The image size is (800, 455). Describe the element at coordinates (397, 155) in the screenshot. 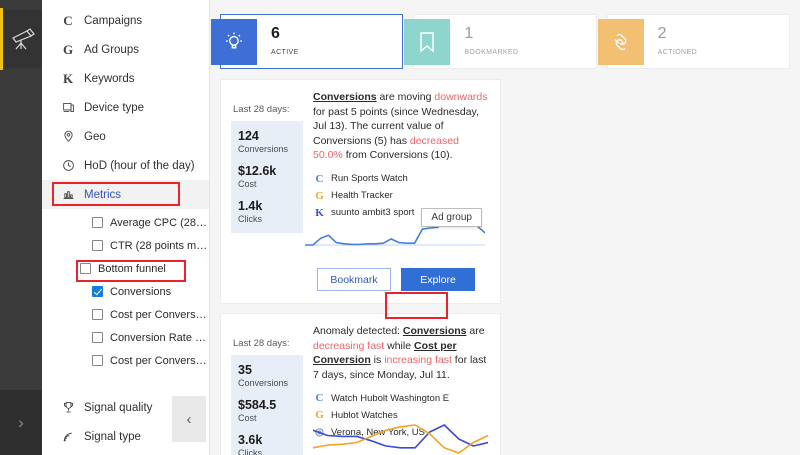

I see `insight-text-part: from Conversions (10).` at that location.